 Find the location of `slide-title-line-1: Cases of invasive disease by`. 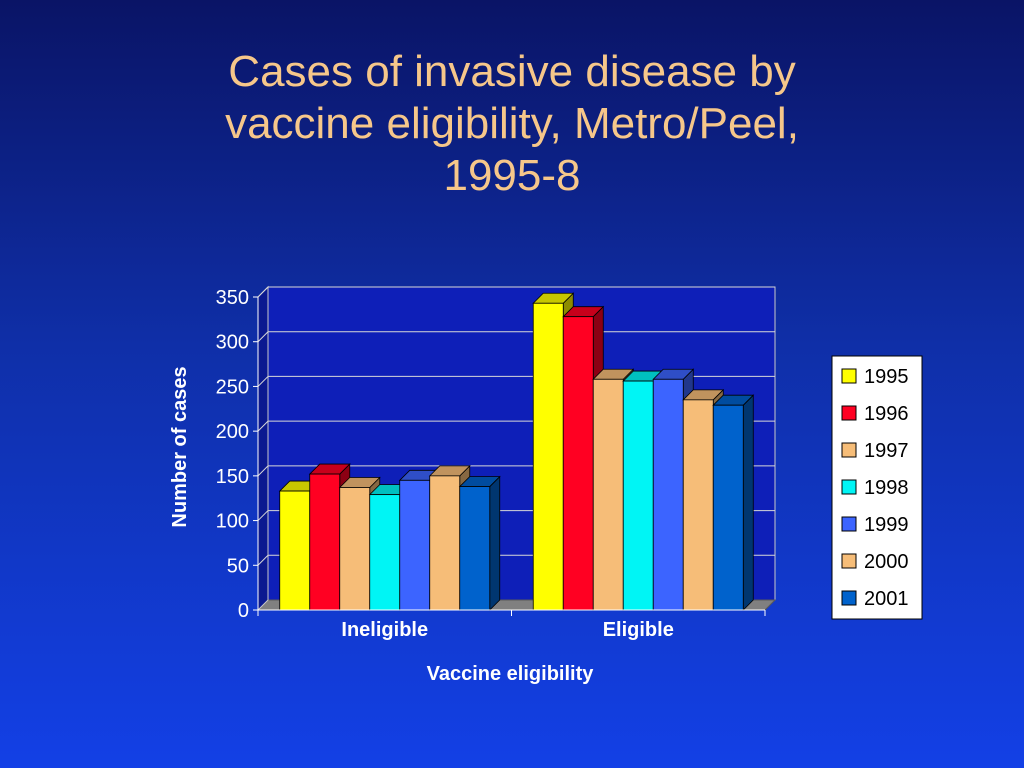

slide-title-line-1: Cases of invasive disease by is located at coordinates (512, 71).